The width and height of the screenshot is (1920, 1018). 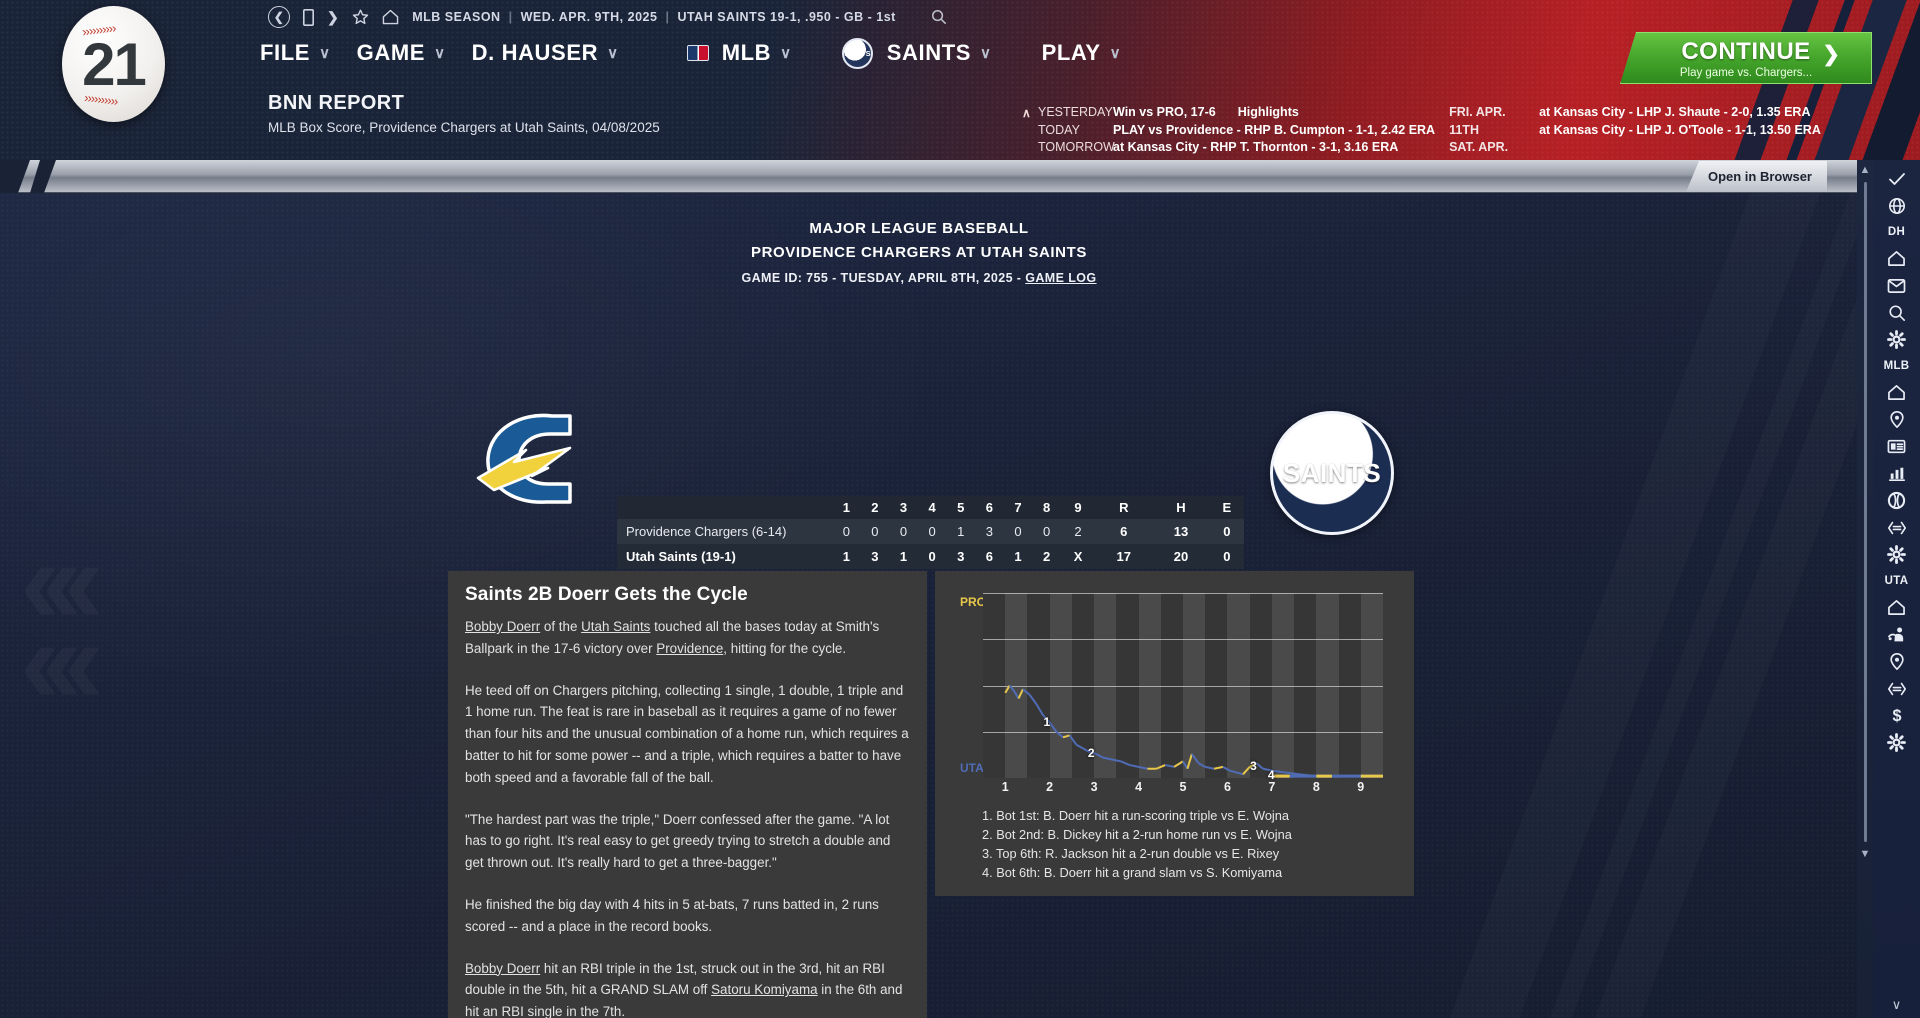 What do you see at coordinates (613, 53) in the screenshot?
I see `chevron-down-icon: ∨` at bounding box center [613, 53].